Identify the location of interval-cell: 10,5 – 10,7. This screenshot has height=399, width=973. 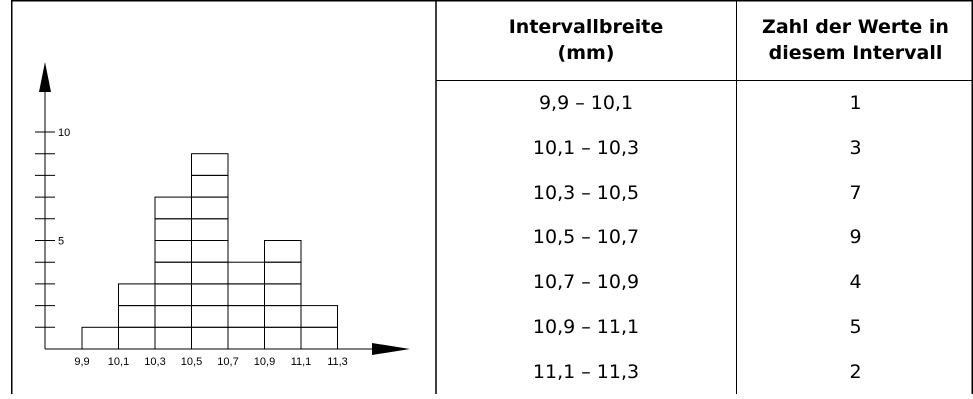
(586, 237).